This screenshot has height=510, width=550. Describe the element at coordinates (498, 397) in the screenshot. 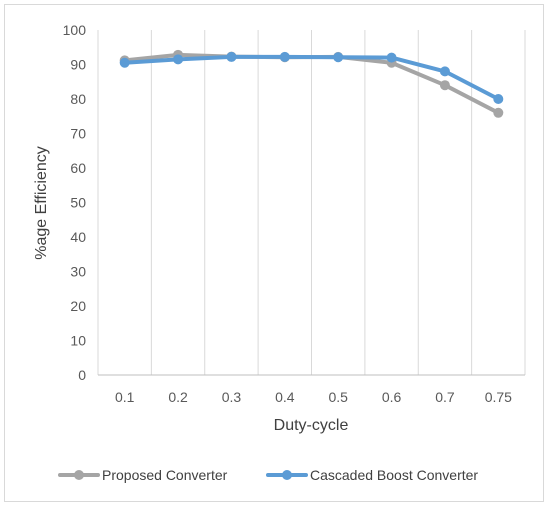

I see `x-tick-label: 0.75` at that location.